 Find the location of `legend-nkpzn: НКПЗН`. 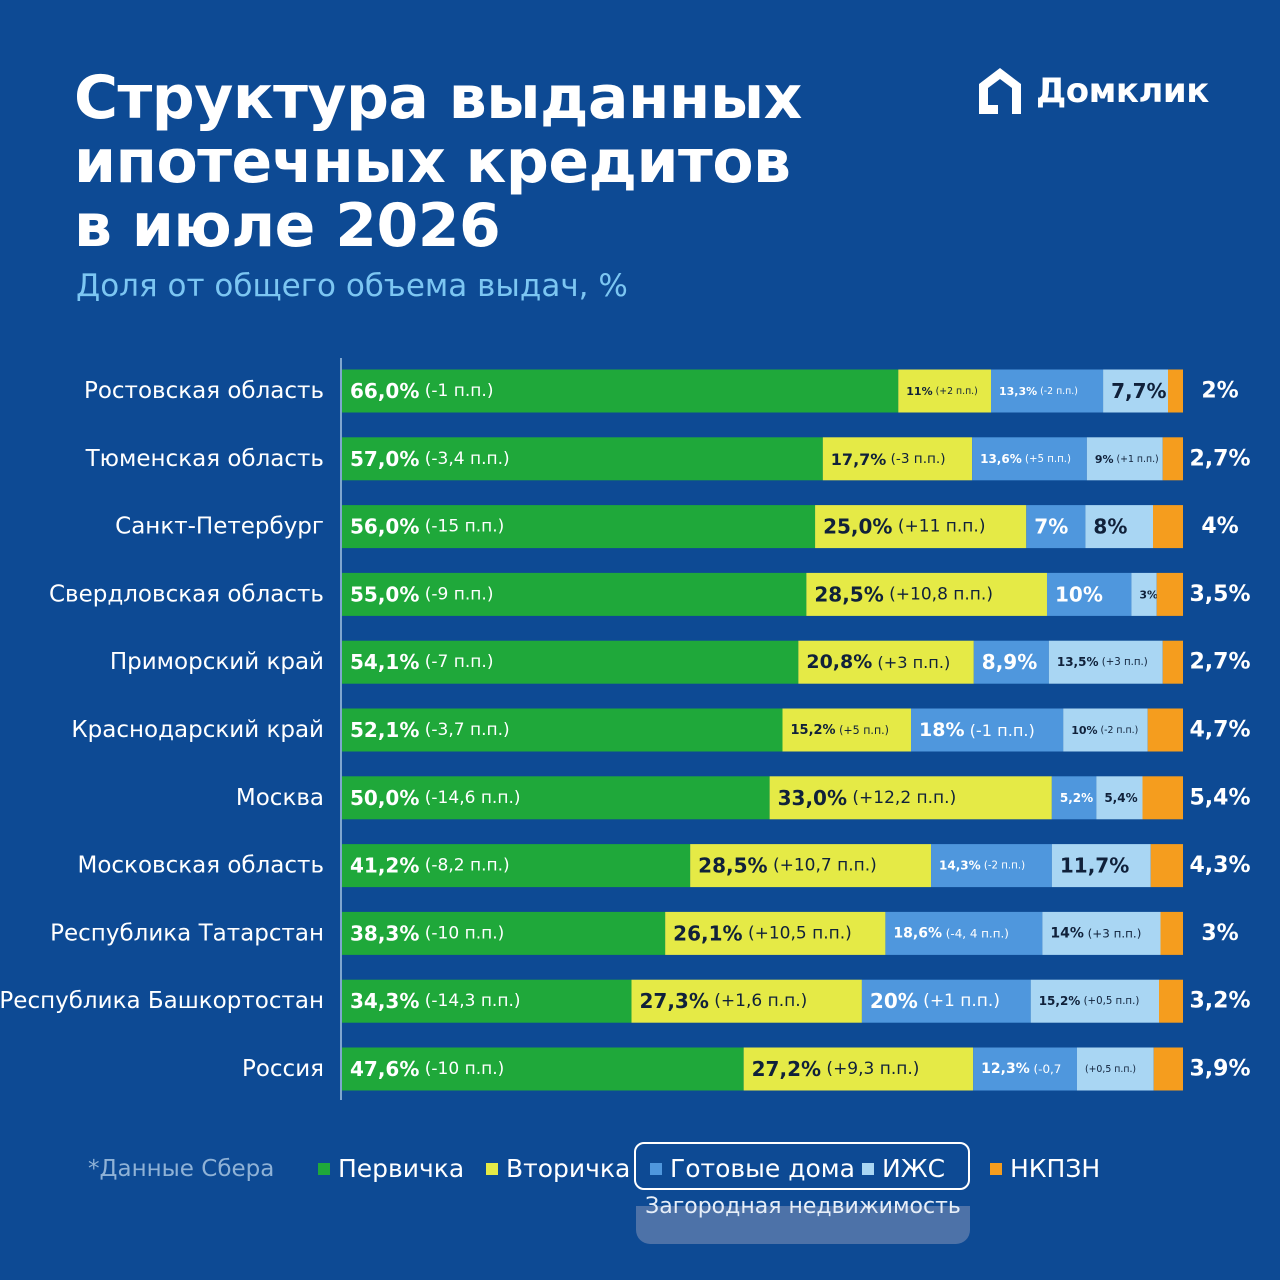

legend-nkpzn: НКПЗН is located at coordinates (1045, 1168).